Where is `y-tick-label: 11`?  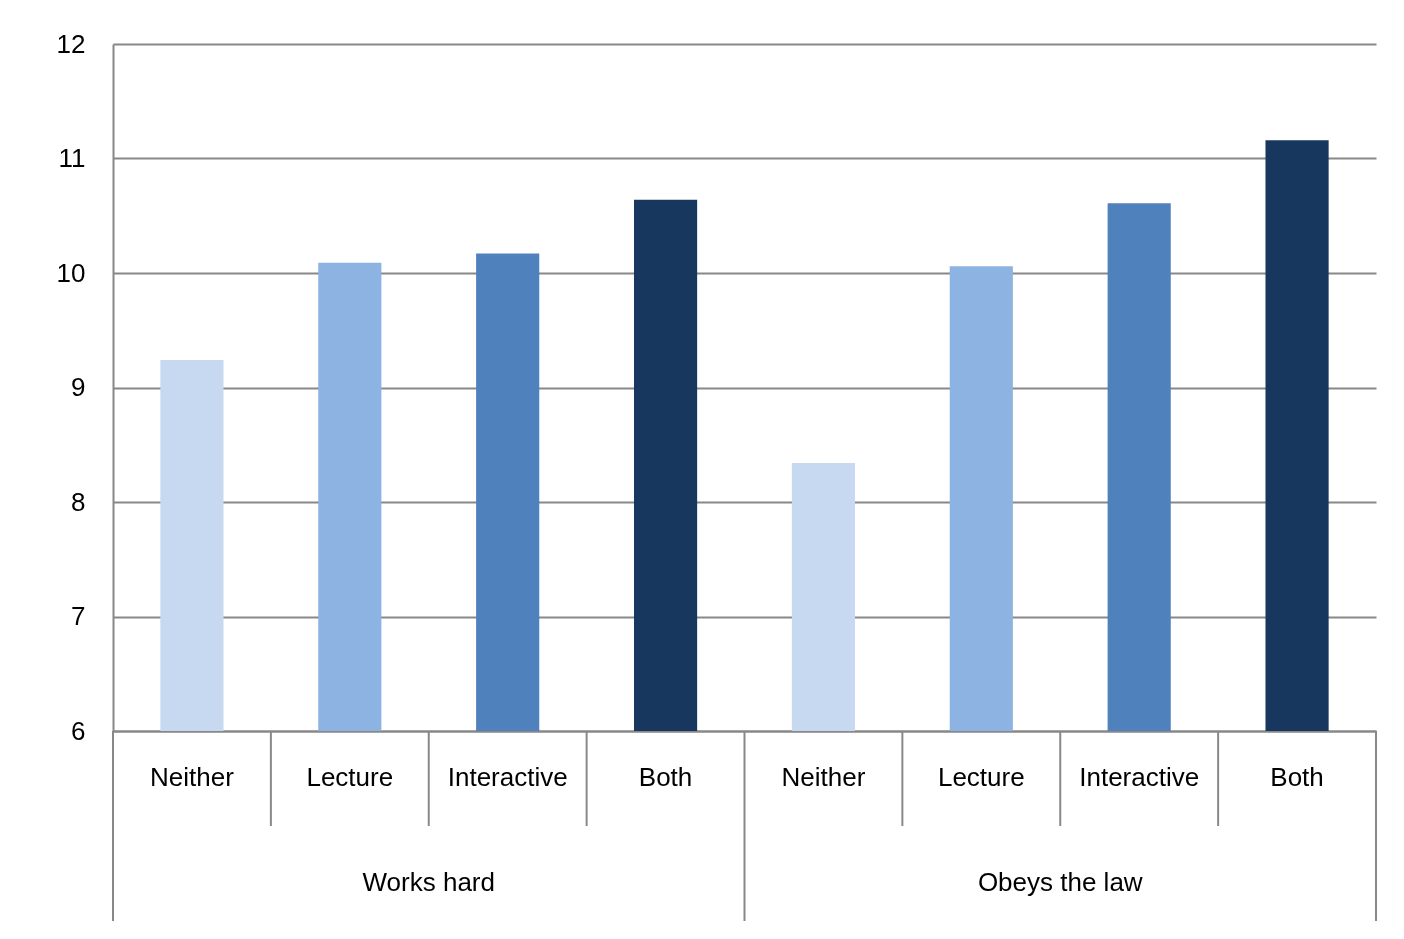 y-tick-label: 11 is located at coordinates (72, 158).